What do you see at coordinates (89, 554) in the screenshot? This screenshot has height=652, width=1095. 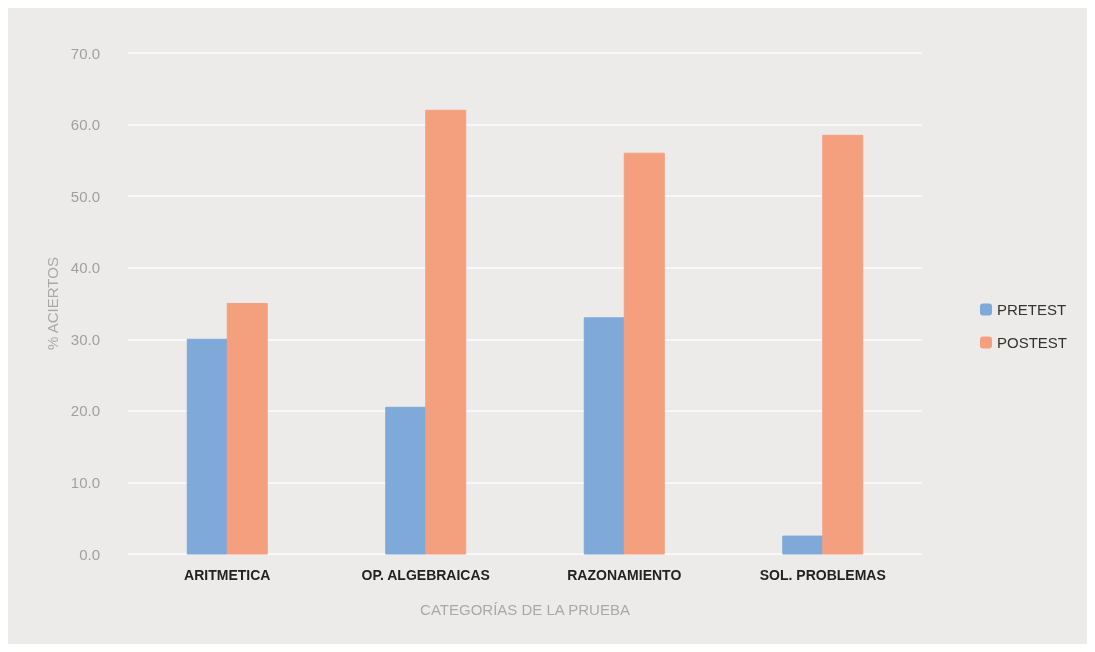 I see `y-tick-label: 0.0` at bounding box center [89, 554].